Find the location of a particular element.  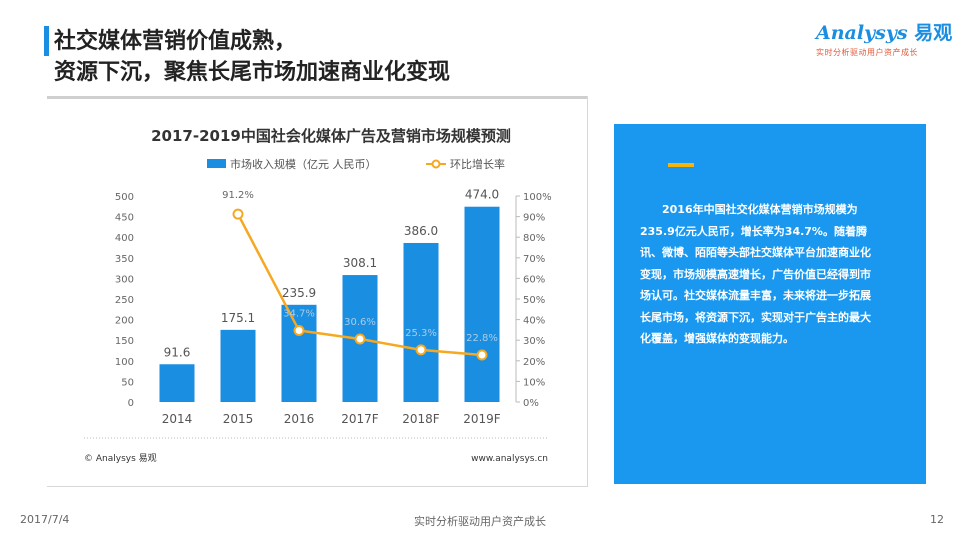

legend-line-label: 环比增长率 is located at coordinates (477, 164).